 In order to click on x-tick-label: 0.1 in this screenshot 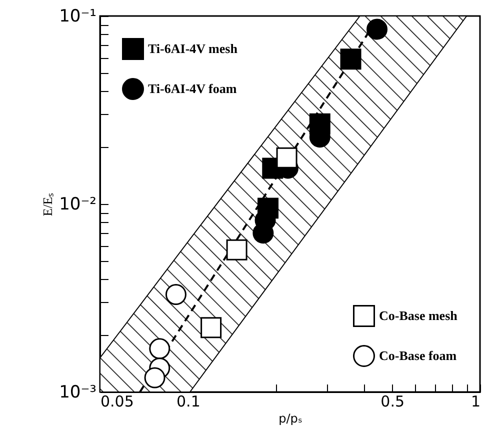, I will do `click(188, 401)`.